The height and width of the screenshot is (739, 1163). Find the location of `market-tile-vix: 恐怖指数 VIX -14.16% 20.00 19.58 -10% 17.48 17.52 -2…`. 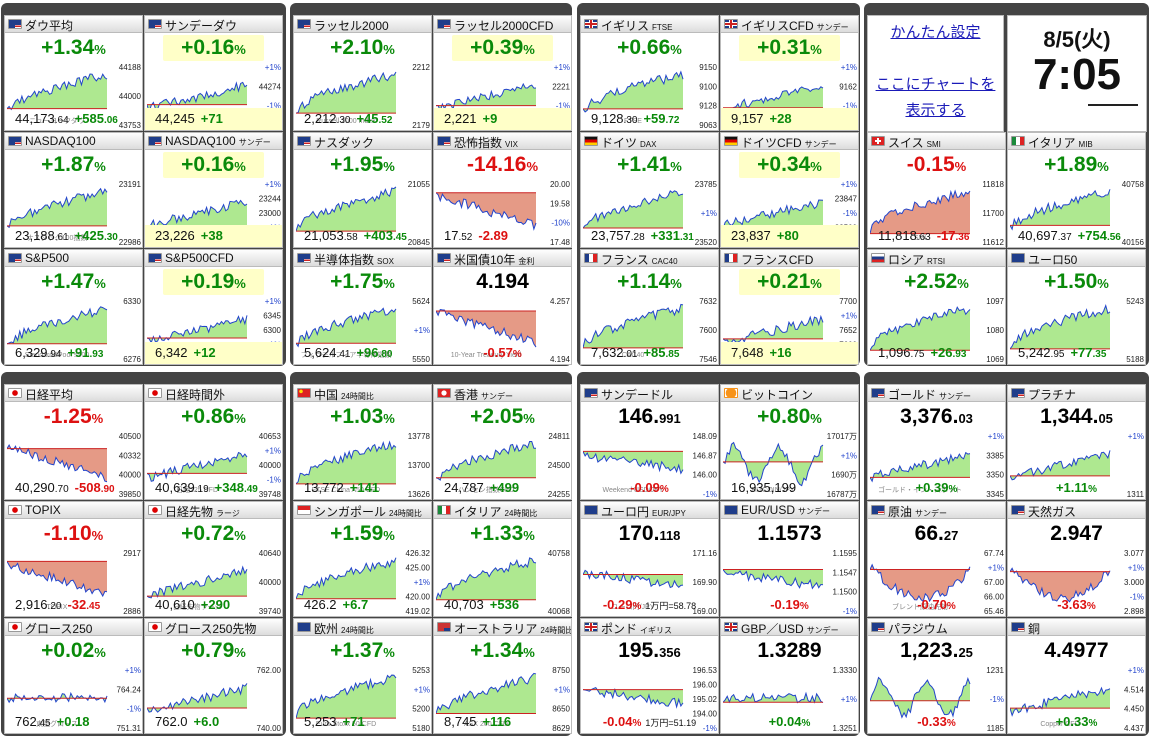

market-tile-vix: 恐怖指数 VIX -14.16% 20.00 19.58 -10% 17.48 17.52 -2… is located at coordinates (502, 190).